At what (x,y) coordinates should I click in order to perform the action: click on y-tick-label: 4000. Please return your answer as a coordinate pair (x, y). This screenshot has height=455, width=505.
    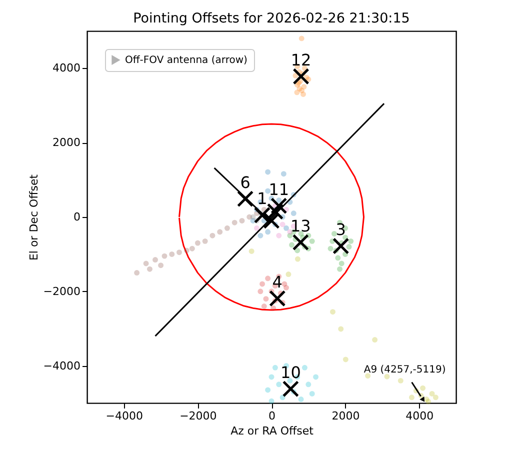
    Looking at the image, I should click on (66, 68).